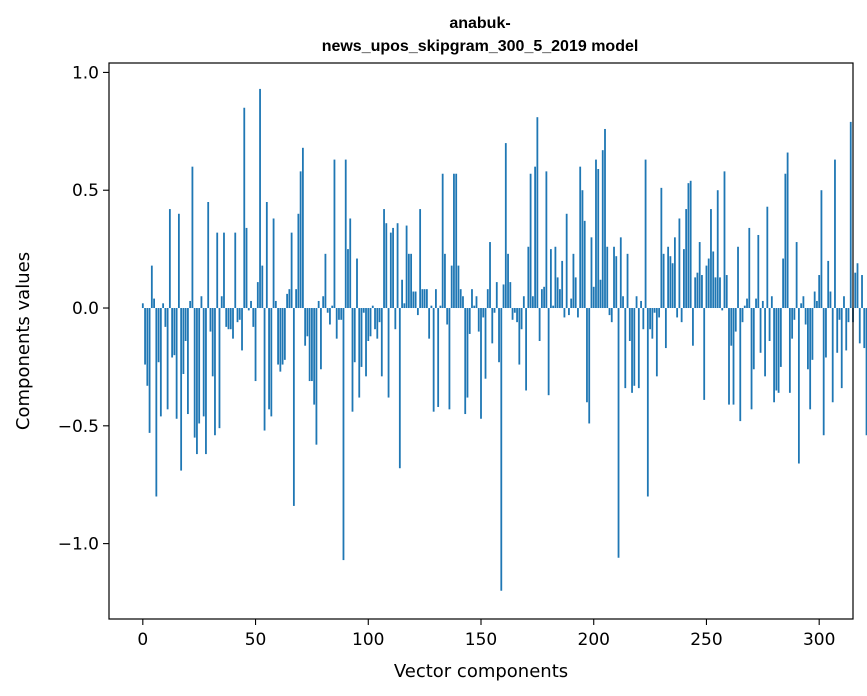 The height and width of the screenshot is (696, 867). I want to click on x-tick-label: 200, so click(594, 640).